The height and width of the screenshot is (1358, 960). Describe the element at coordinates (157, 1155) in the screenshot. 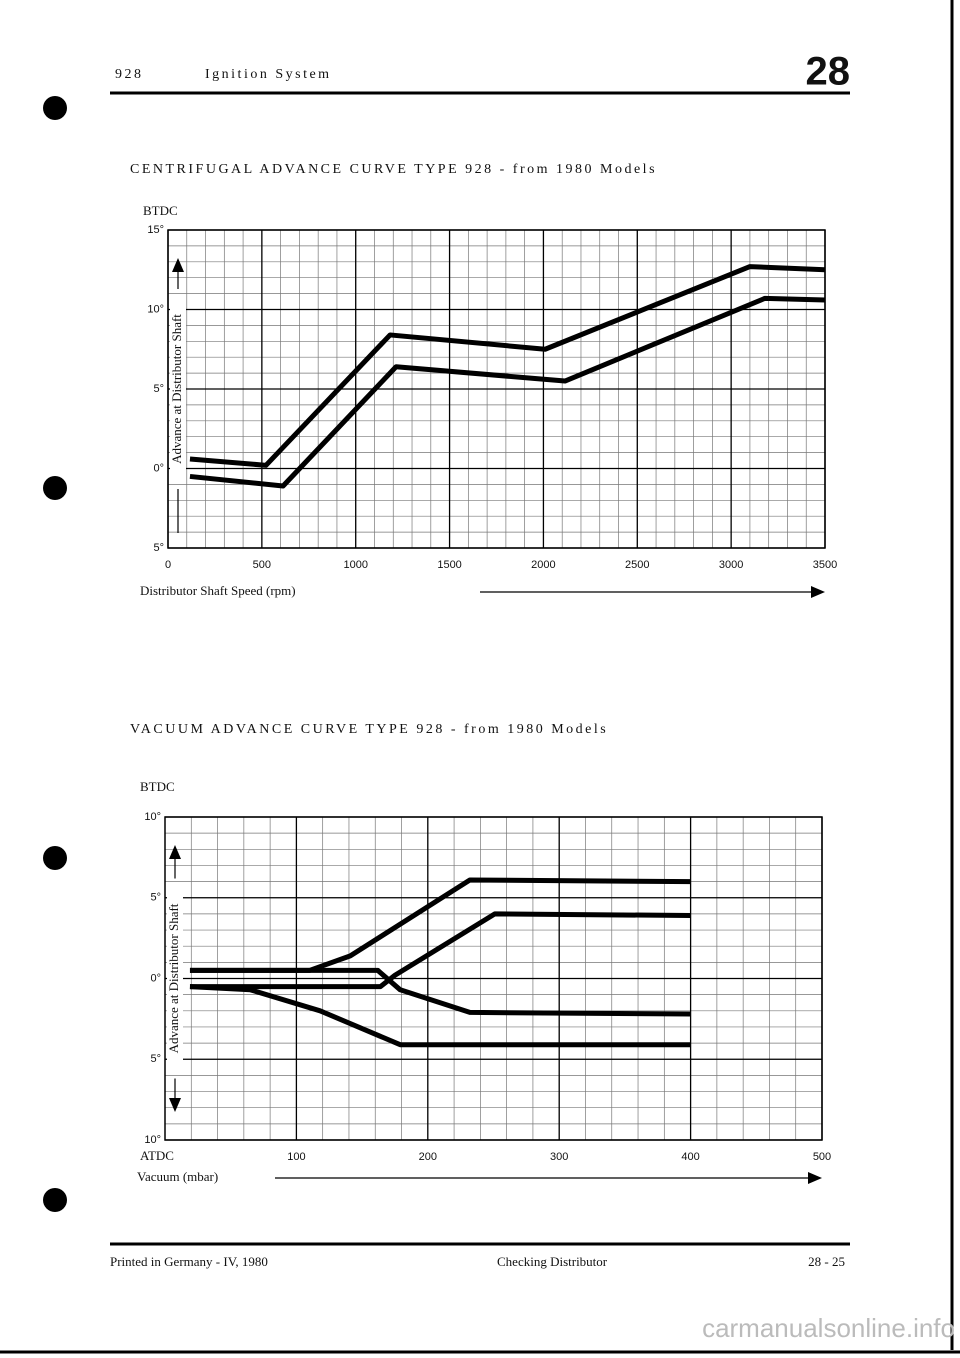

I see `y-bottom-label: ATDC` at that location.